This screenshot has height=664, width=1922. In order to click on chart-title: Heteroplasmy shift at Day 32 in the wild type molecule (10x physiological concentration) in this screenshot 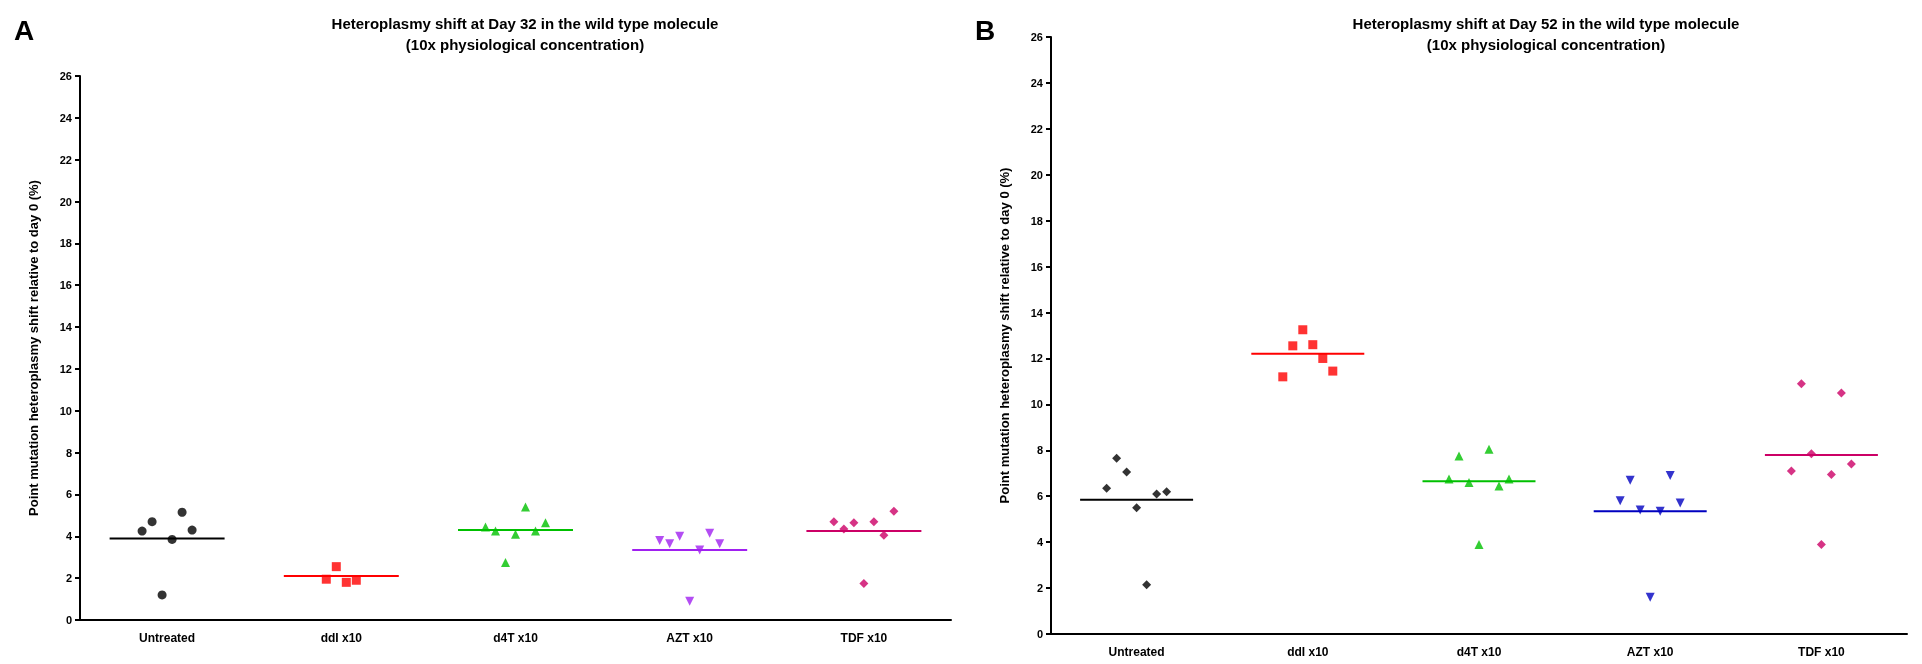, I will do `click(525, 34)`.